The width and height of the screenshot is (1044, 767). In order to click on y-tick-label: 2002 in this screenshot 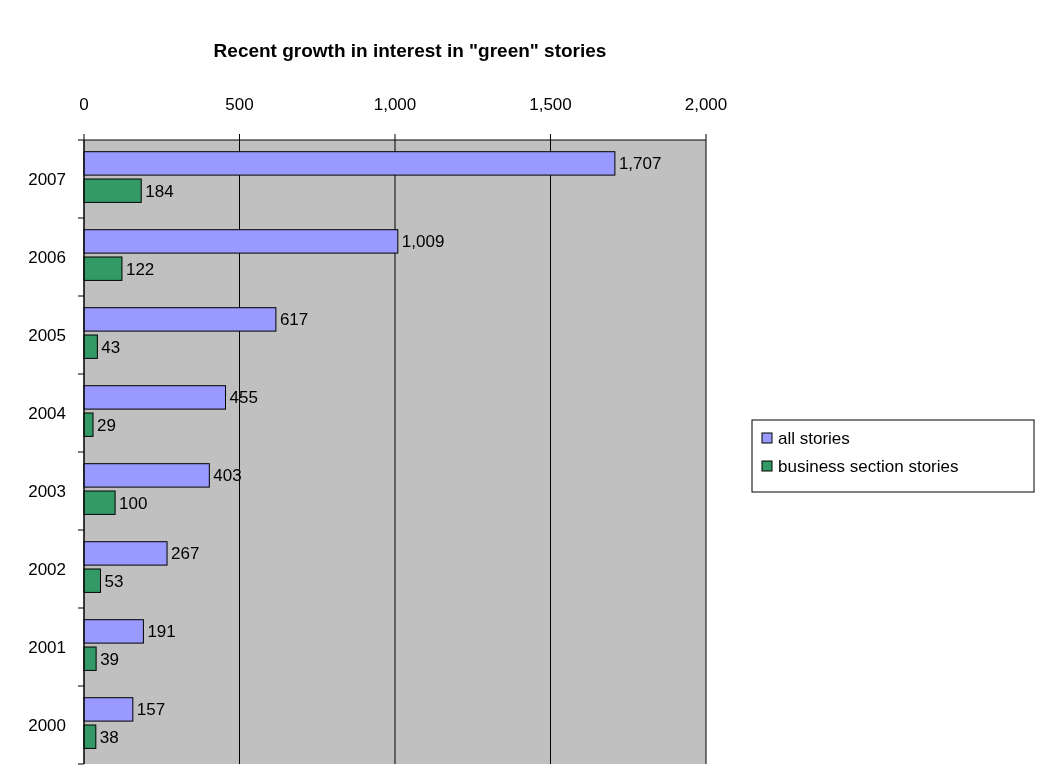, I will do `click(47, 569)`.